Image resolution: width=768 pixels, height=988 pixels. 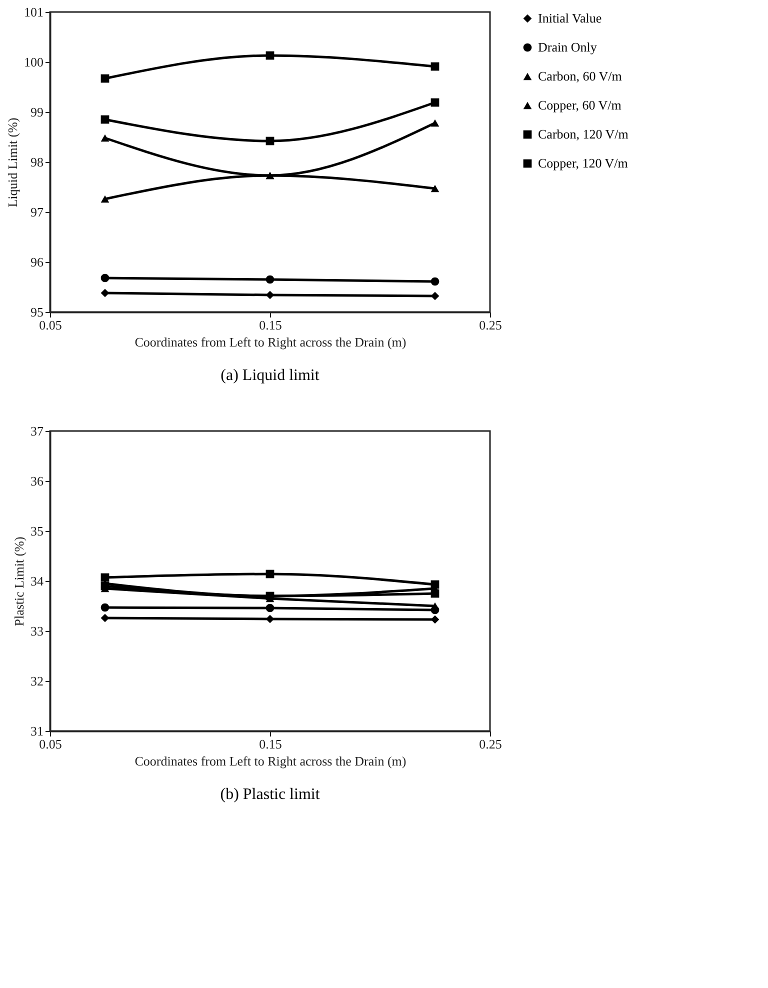 What do you see at coordinates (580, 76) in the screenshot?
I see `legend-label: Carbon, 60 V/m` at bounding box center [580, 76].